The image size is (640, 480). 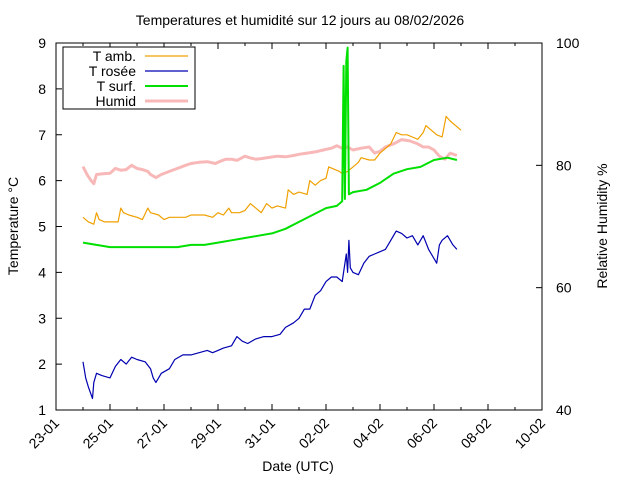 What do you see at coordinates (298, 466) in the screenshot?
I see `x-axis-label: Date (UTC)` at bounding box center [298, 466].